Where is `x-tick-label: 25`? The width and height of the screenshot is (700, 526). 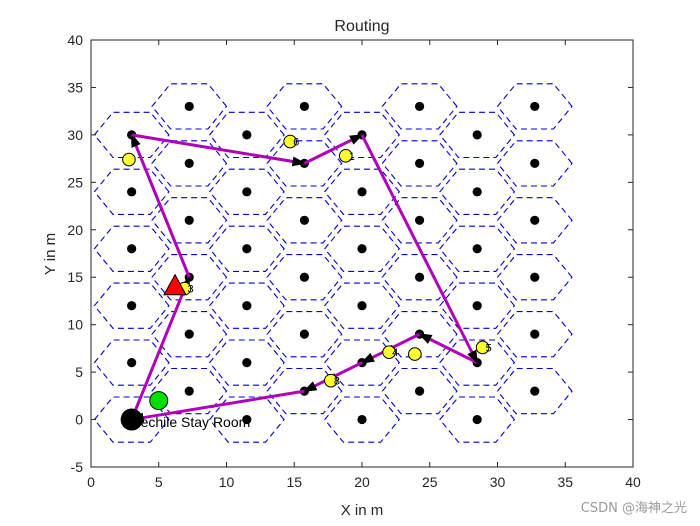 x-tick-label: 25 is located at coordinates (430, 482).